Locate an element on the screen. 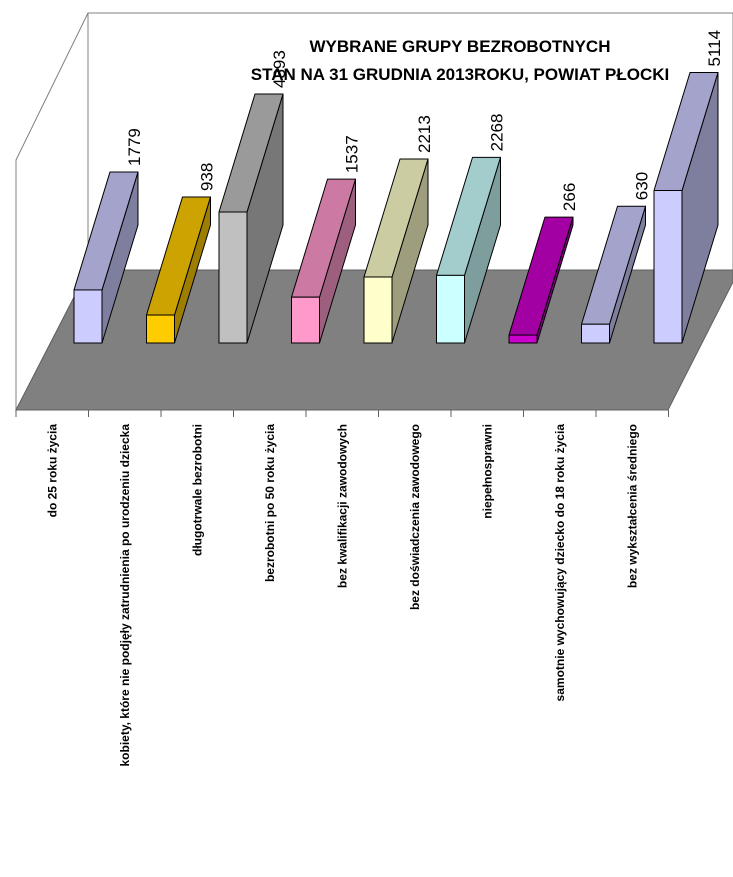 The width and height of the screenshot is (733, 877). bar-3-front is located at coordinates (233, 277).